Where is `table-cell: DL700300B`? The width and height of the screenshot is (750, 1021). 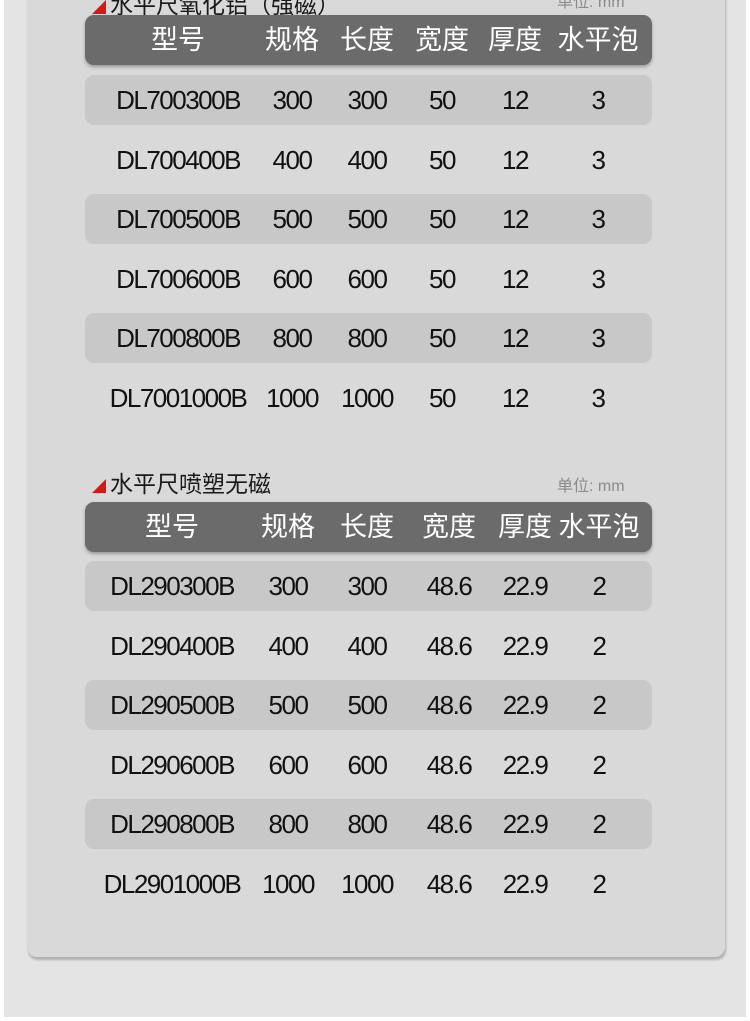
table-cell: DL700300B is located at coordinates (178, 100).